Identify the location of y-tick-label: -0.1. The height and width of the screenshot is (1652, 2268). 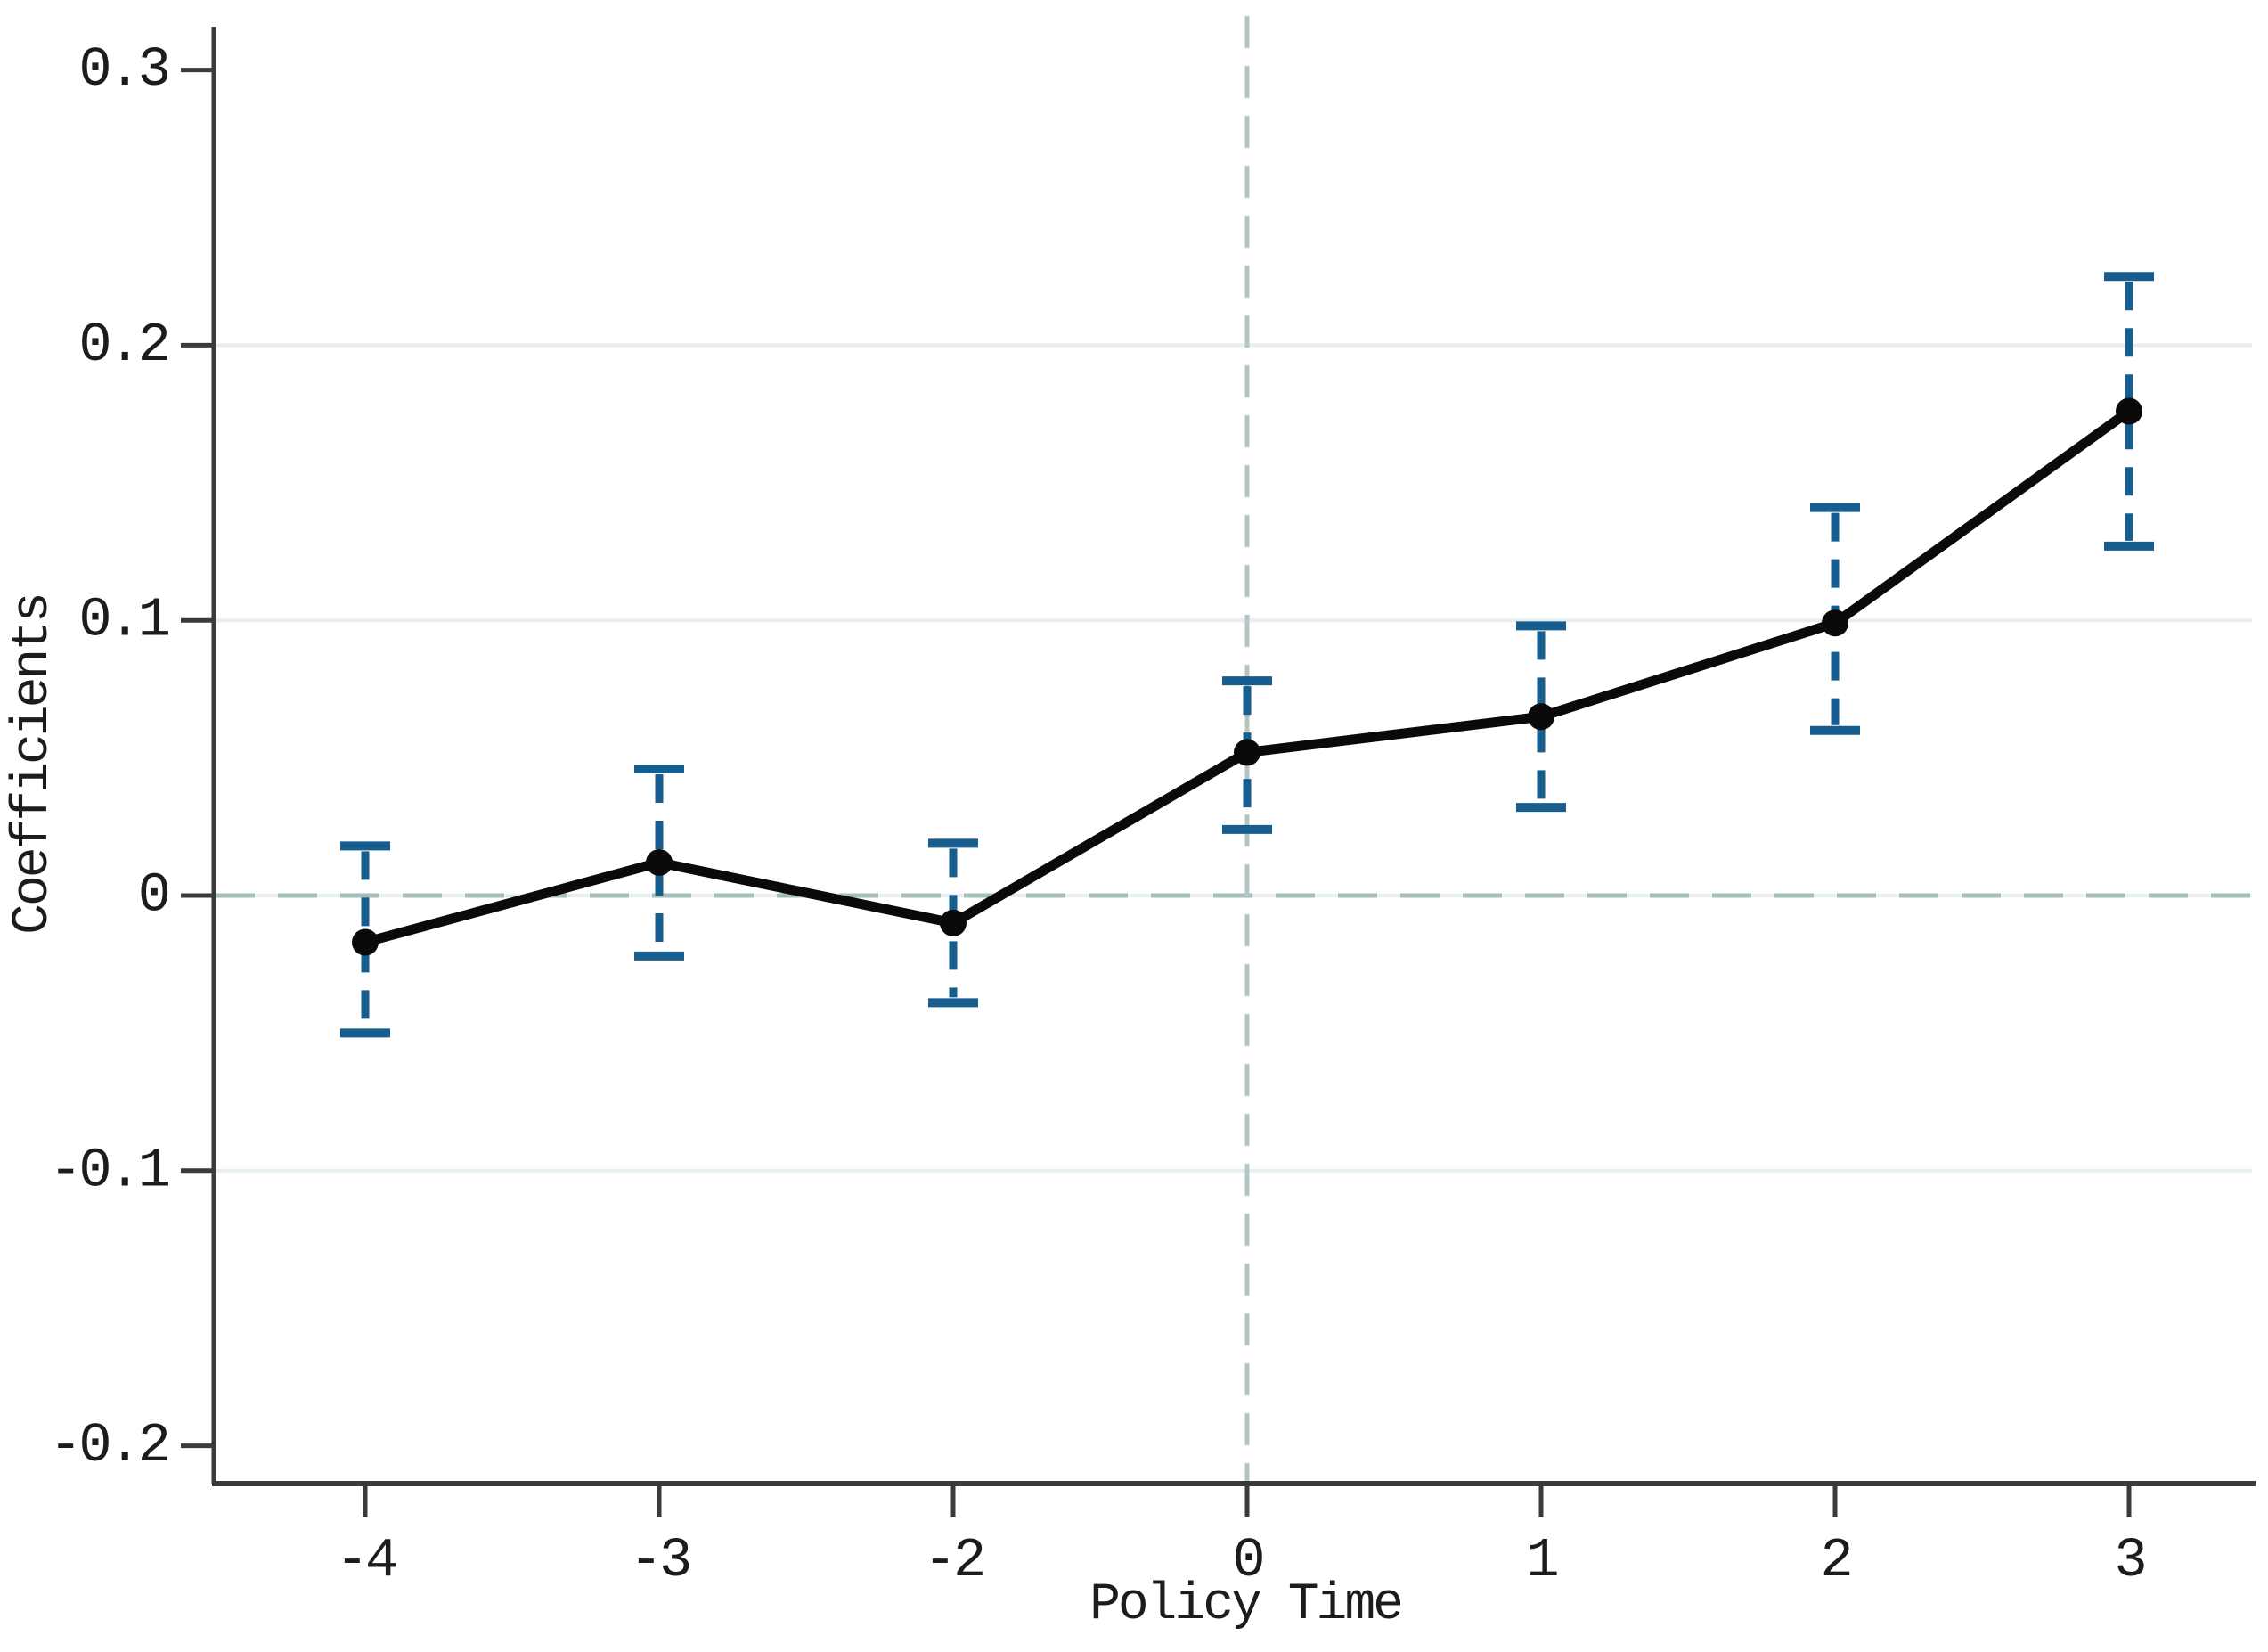
(109, 1170).